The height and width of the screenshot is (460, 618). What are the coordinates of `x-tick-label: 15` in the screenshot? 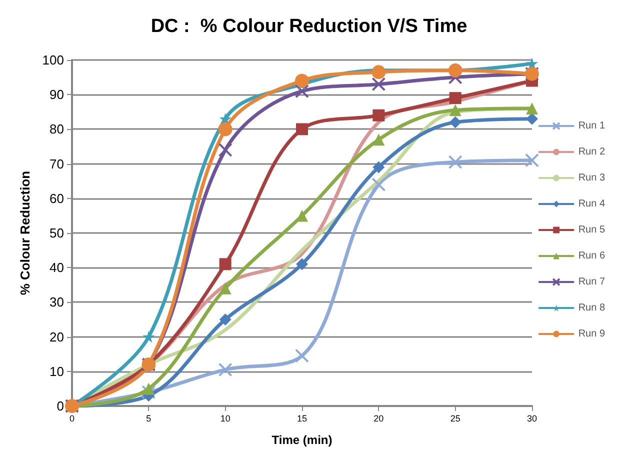 It's located at (302, 419).